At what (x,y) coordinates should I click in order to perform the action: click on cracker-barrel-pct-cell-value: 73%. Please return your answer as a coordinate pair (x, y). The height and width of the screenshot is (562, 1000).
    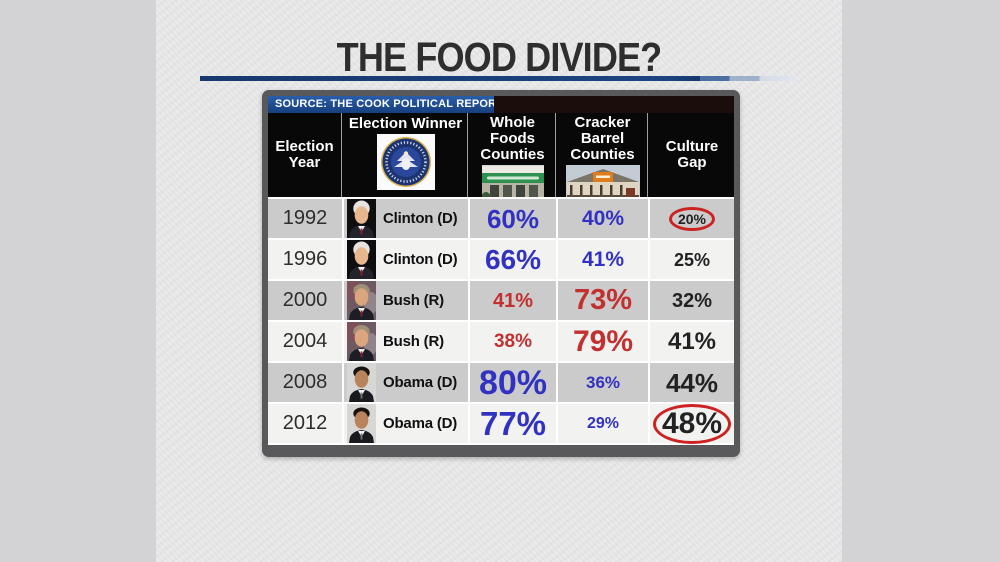
    Looking at the image, I should click on (603, 300).